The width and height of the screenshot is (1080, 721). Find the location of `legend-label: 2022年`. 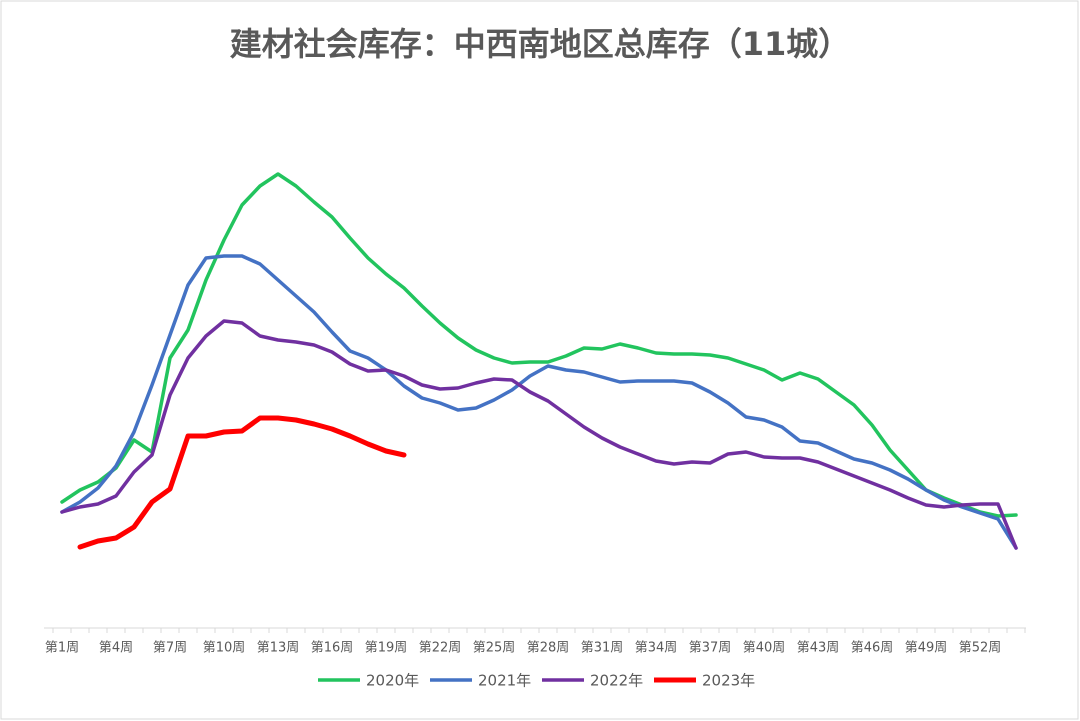

legend-label: 2022年 is located at coordinates (616, 681).